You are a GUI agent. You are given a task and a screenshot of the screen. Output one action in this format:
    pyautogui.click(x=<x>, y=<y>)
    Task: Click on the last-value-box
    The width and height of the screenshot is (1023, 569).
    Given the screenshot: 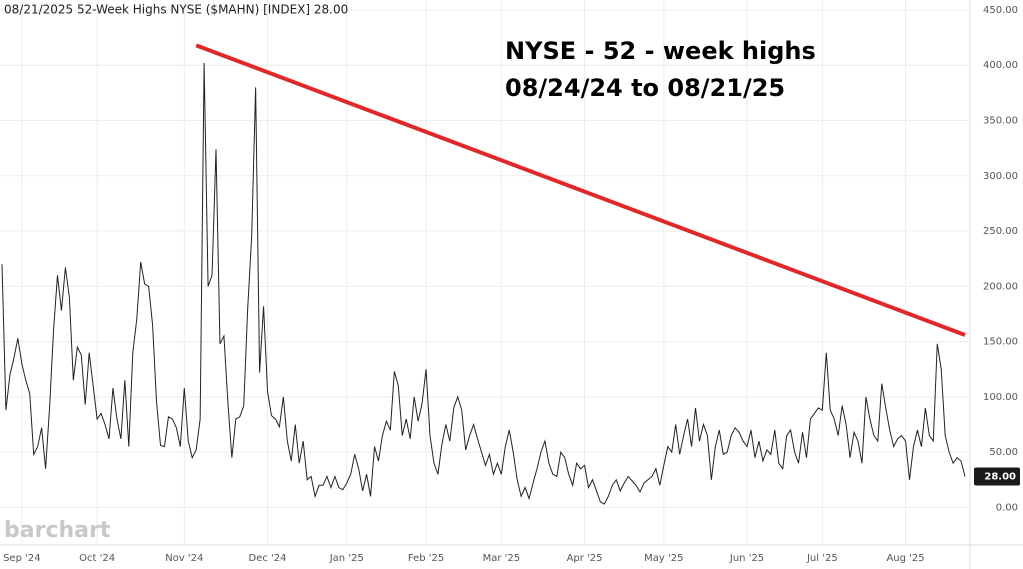 What is the action you would take?
    pyautogui.click(x=997, y=476)
    